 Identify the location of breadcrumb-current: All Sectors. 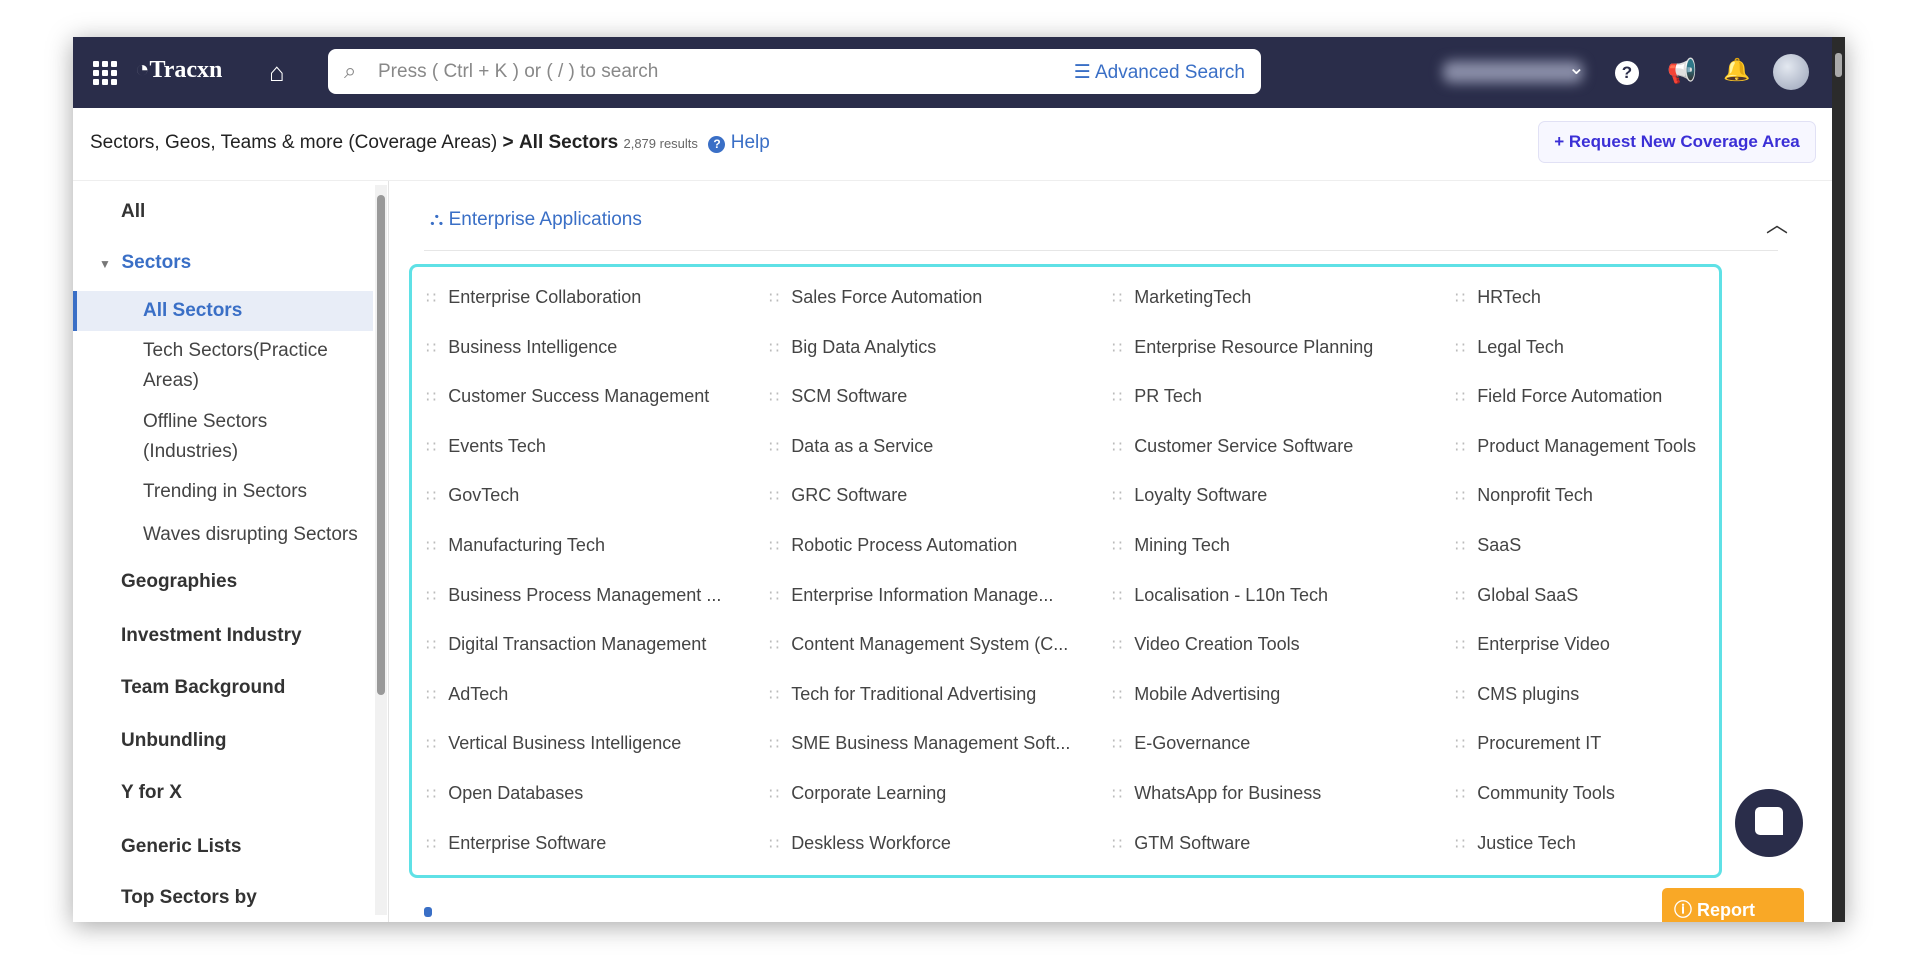
(568, 142).